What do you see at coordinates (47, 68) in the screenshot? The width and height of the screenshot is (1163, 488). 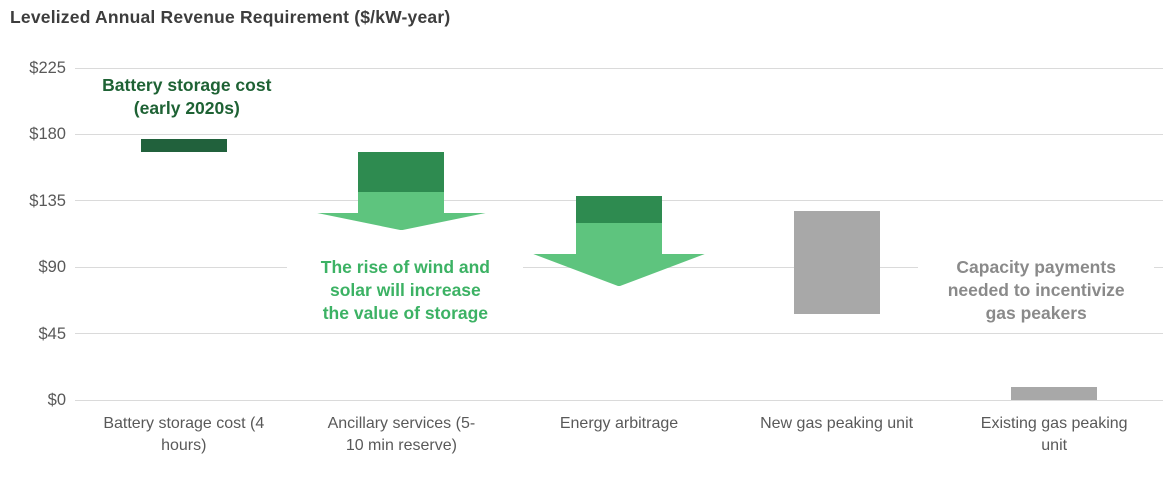 I see `y-tick-label-225: $225` at bounding box center [47, 68].